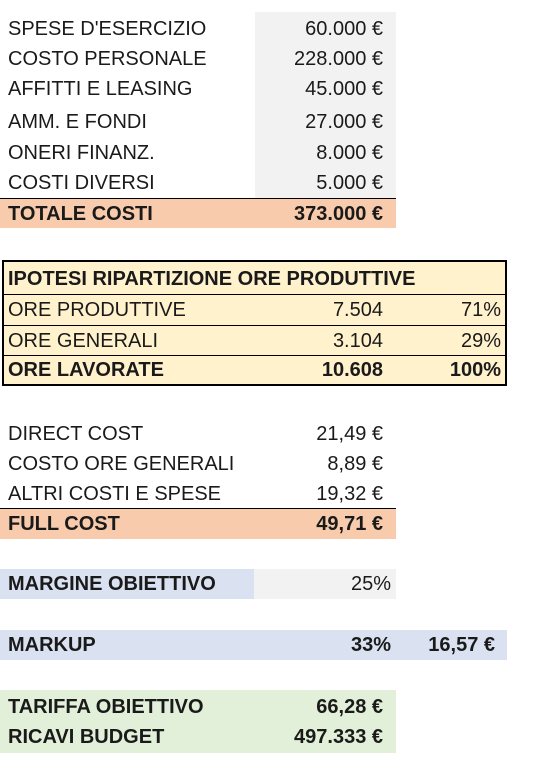 The image size is (533, 764). Describe the element at coordinates (325, 584) in the screenshot. I see `margin-value-bg` at that location.